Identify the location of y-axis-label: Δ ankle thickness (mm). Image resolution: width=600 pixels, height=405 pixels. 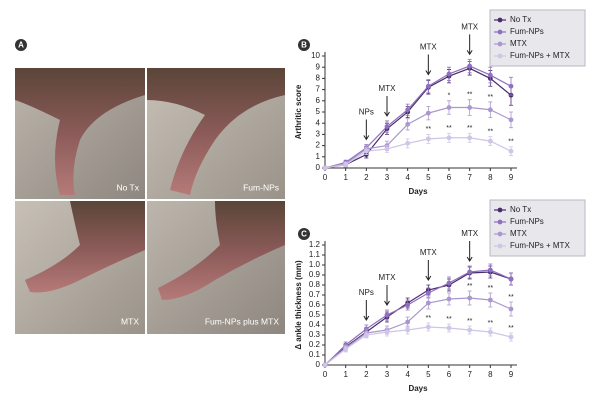
(298, 305).